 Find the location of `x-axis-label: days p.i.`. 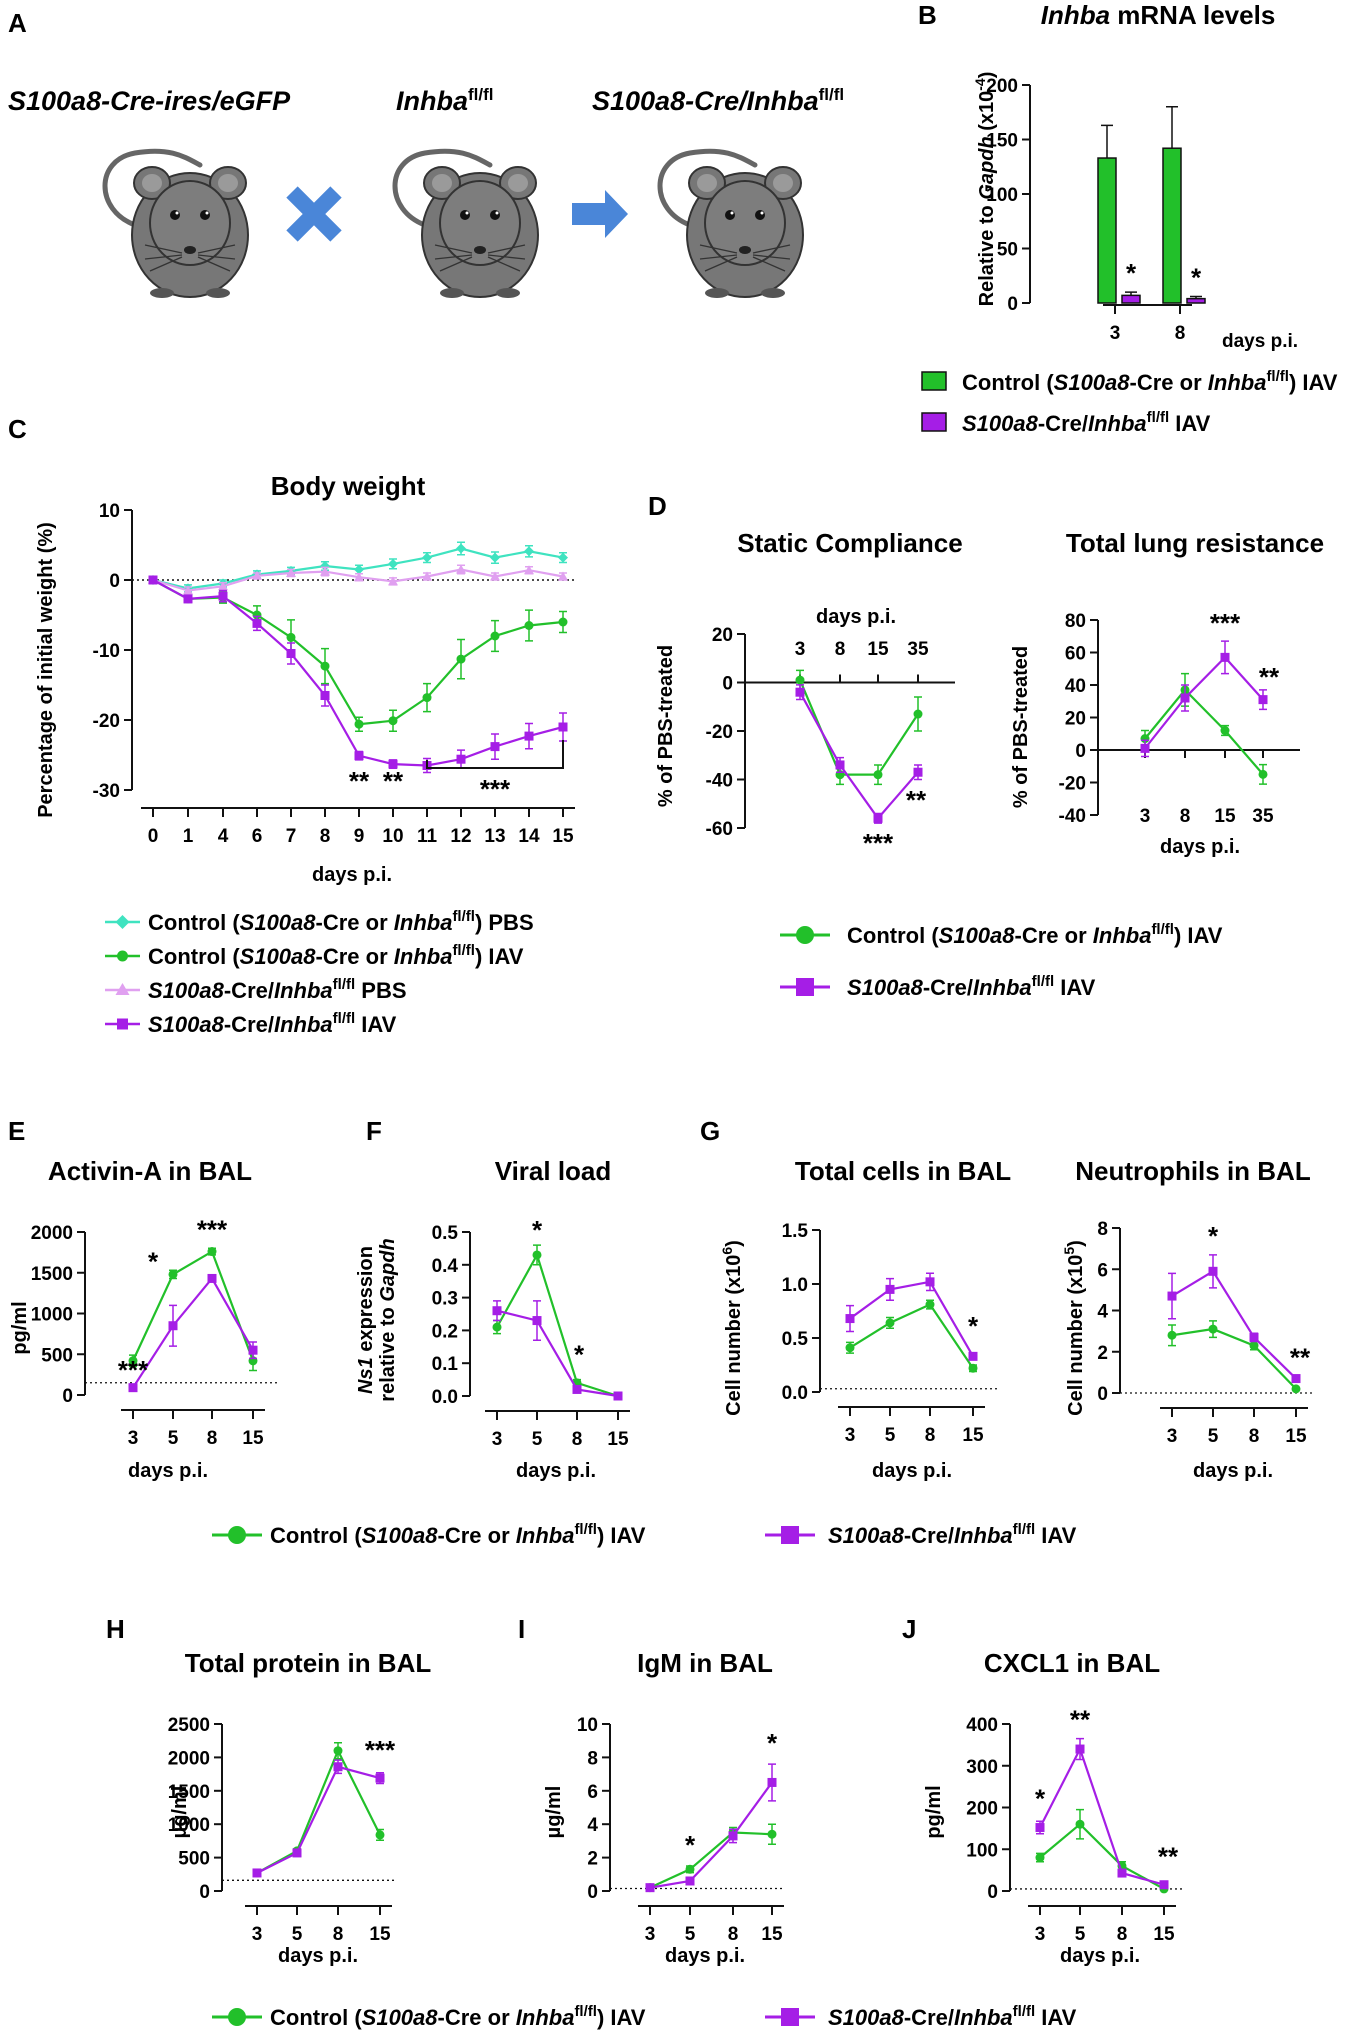

x-axis-label: days p.i. is located at coordinates (912, 1471).